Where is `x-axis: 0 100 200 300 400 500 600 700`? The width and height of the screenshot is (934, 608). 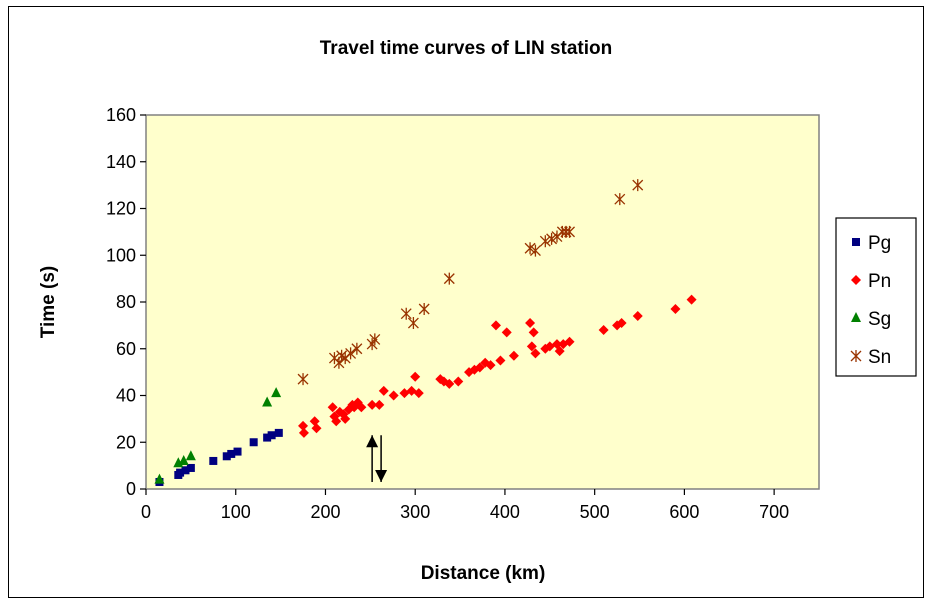 x-axis: 0 100 200 300 400 500 600 700 is located at coordinates (465, 505).